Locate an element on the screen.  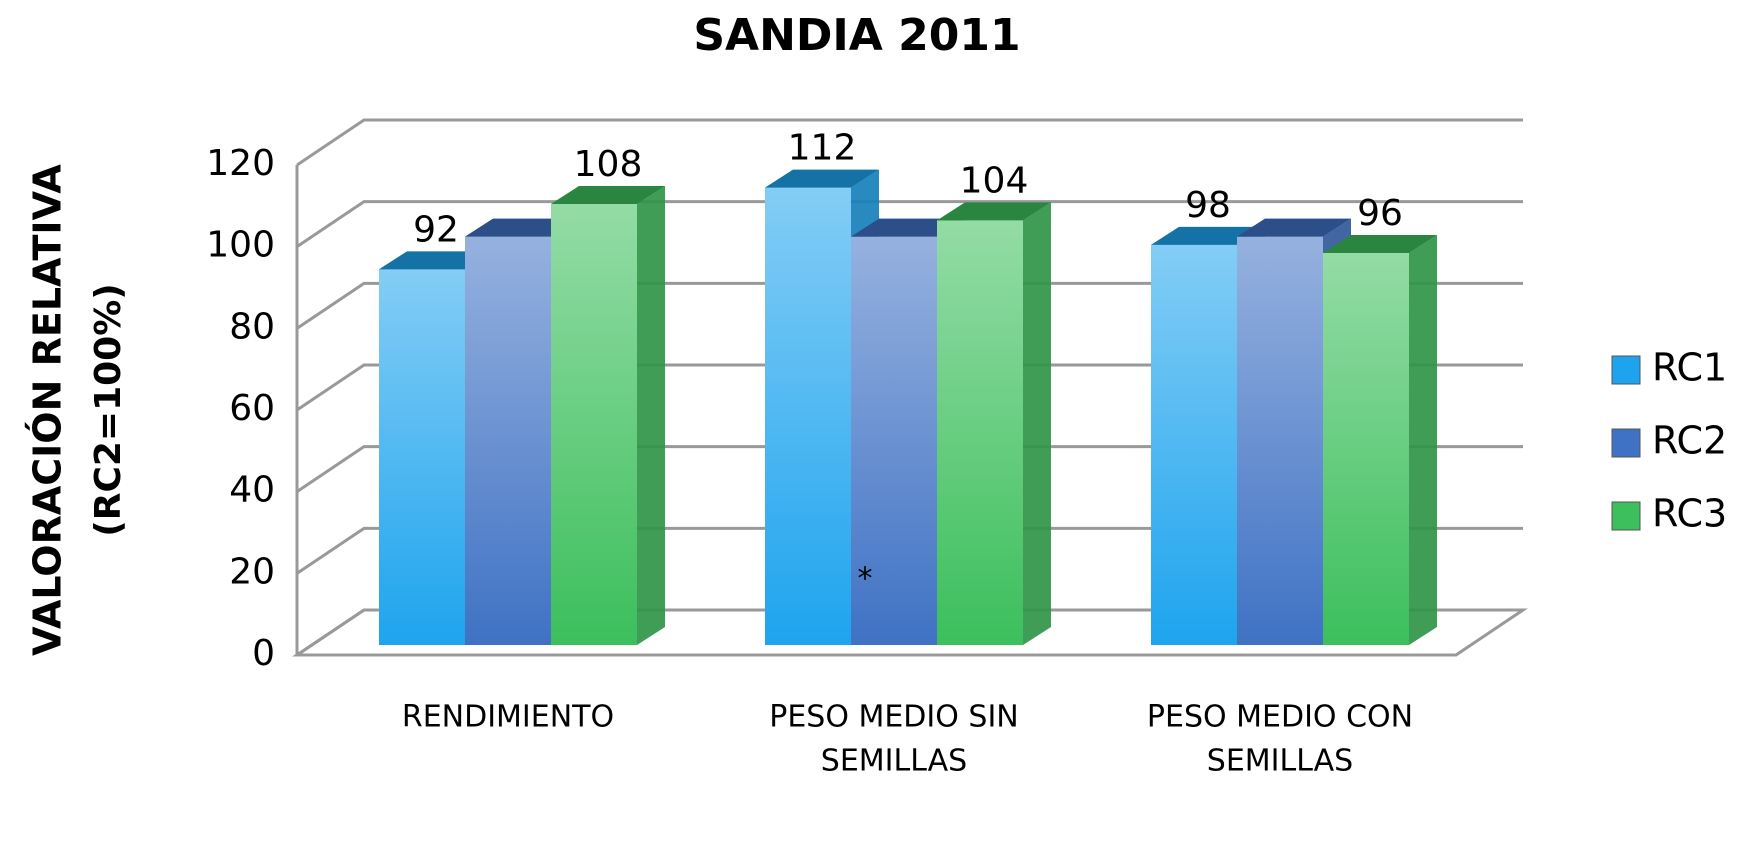
data-label: 104 is located at coordinates (994, 180).